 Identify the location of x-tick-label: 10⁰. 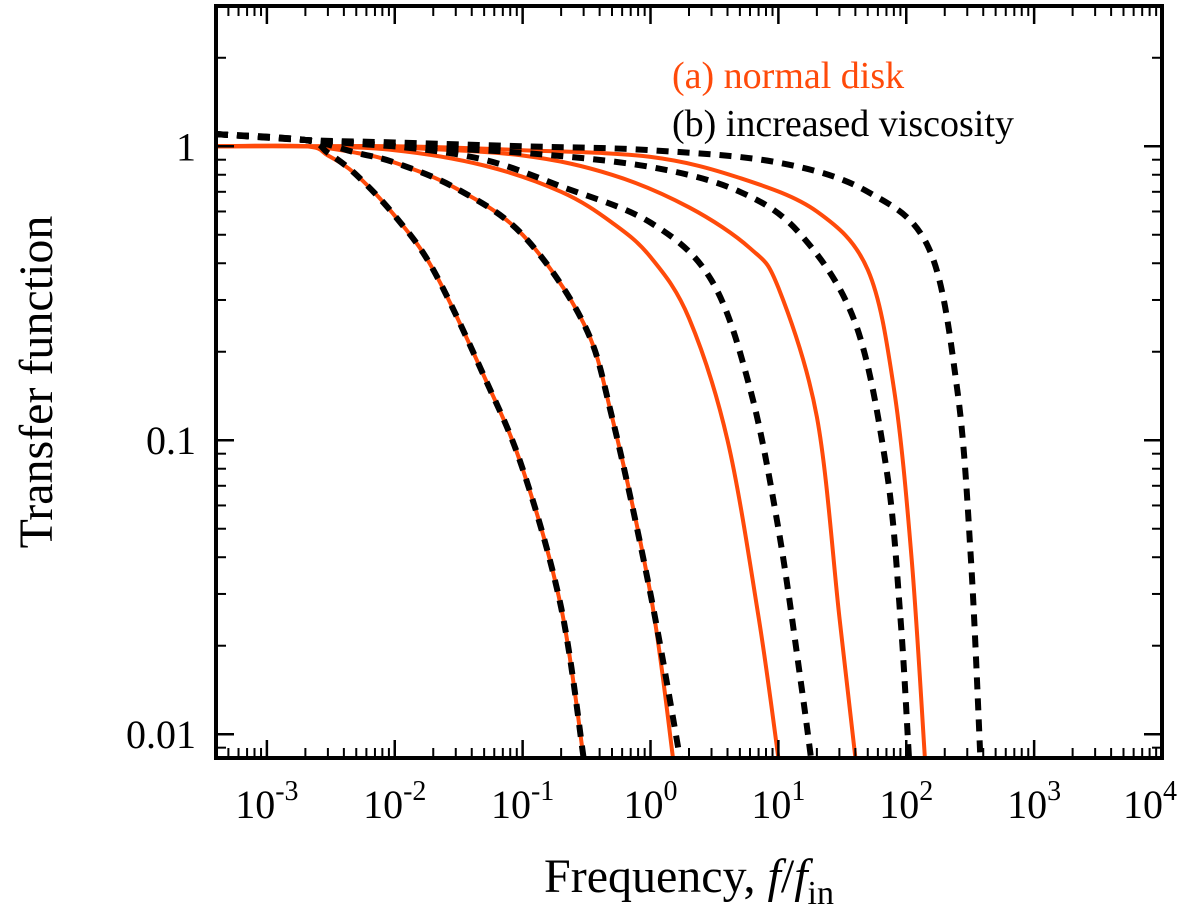
(651, 801).